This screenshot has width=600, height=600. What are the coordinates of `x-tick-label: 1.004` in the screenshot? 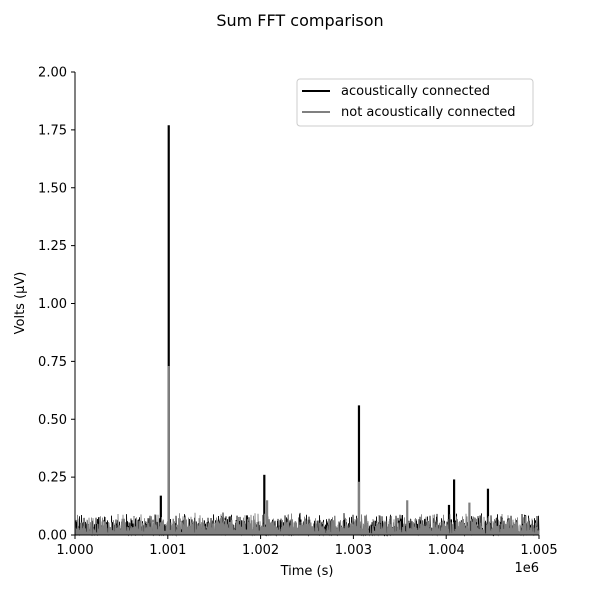 It's located at (446, 550).